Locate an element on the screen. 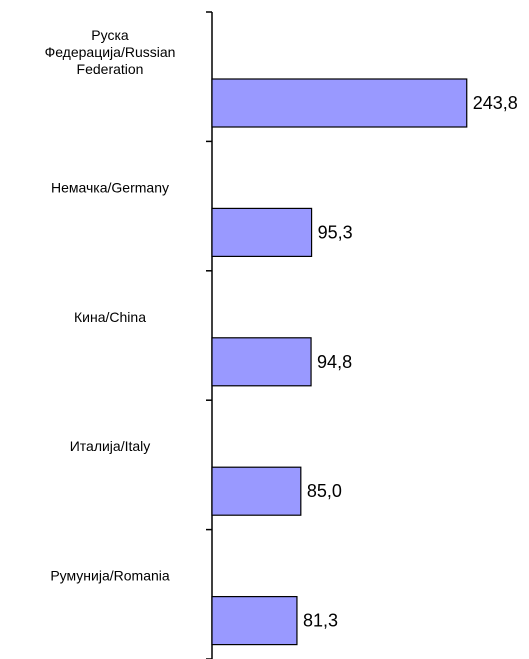 The image size is (529, 659). category-label-line: Руска is located at coordinates (110, 35).